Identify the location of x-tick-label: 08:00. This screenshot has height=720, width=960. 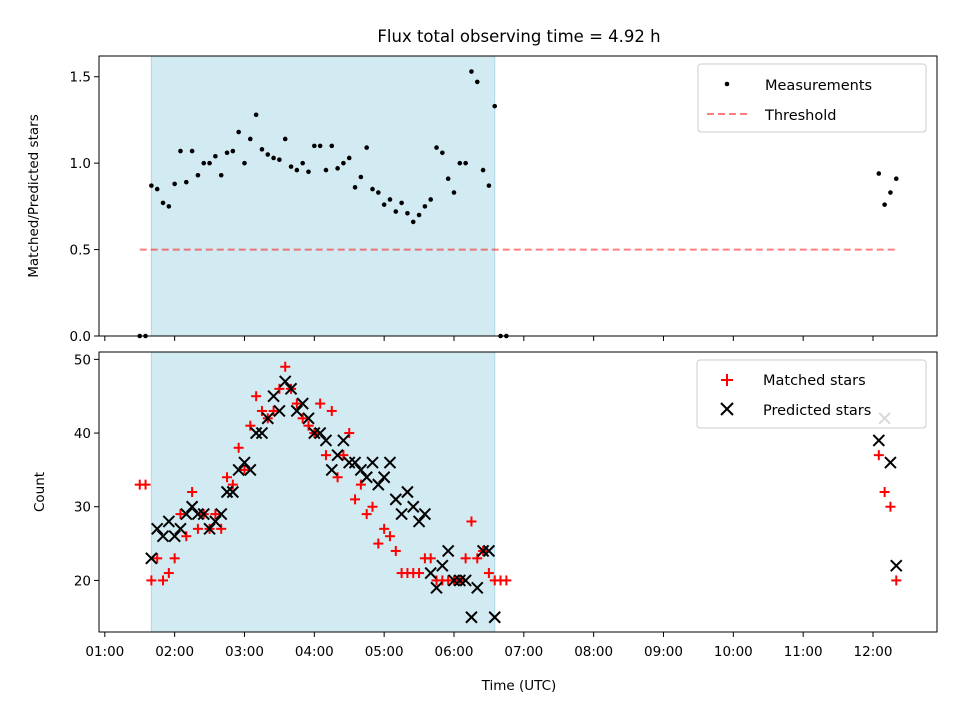
(593, 652).